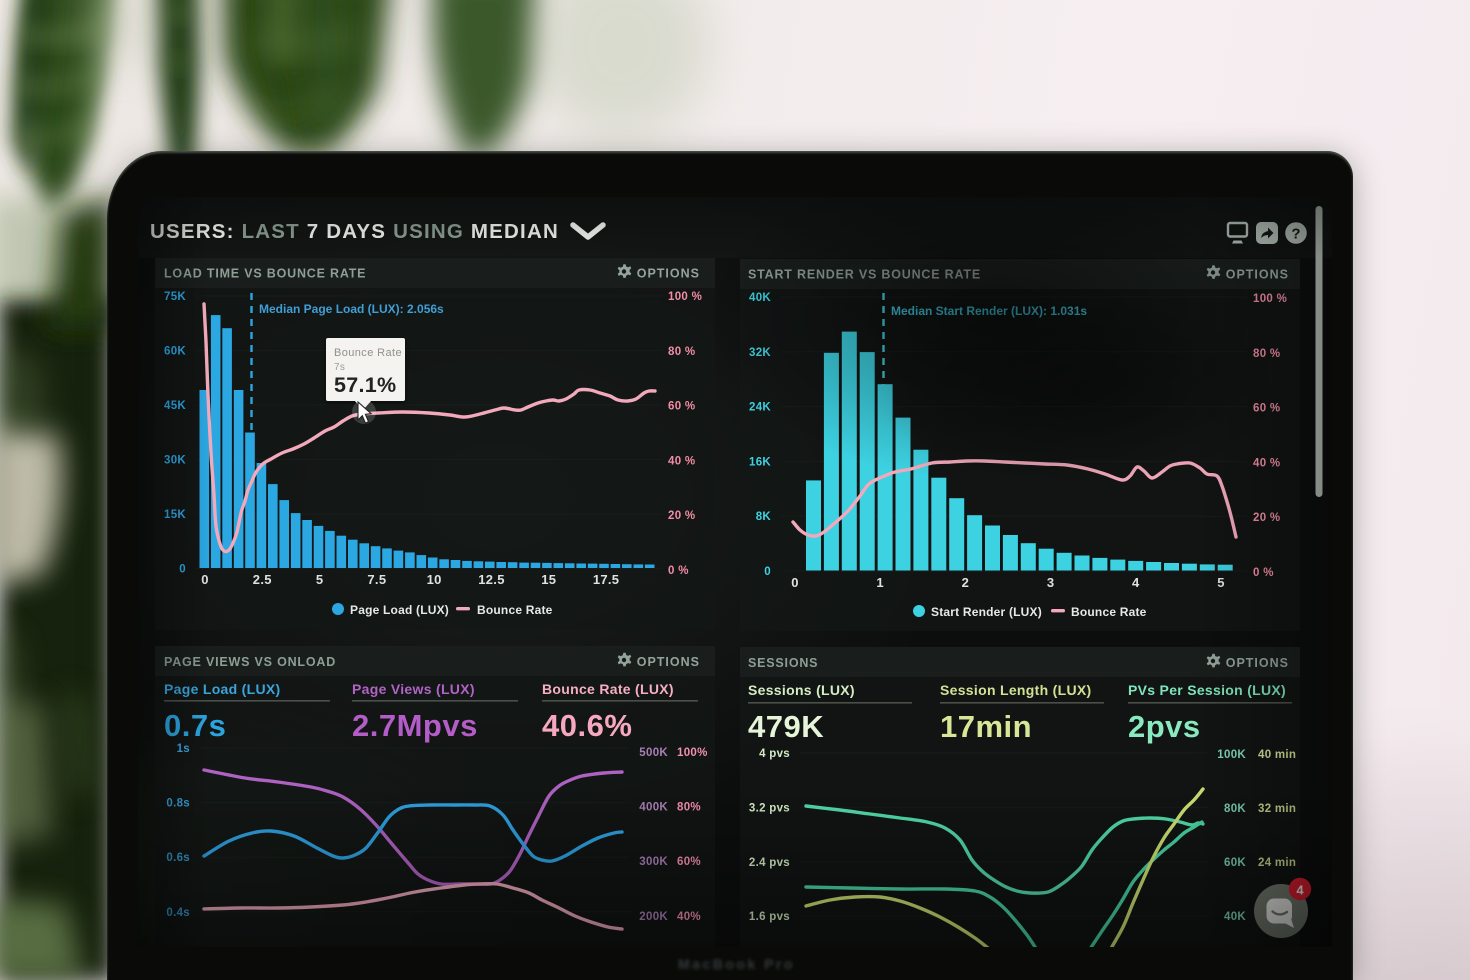 The height and width of the screenshot is (980, 1470). I want to click on svg-text: 32 min, so click(1277, 809).